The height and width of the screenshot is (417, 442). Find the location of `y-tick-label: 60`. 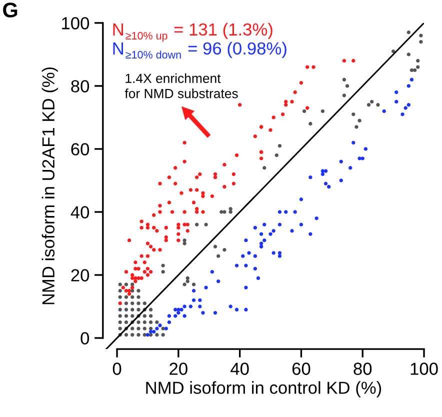

y-tick-label: 60 is located at coordinates (80, 149).